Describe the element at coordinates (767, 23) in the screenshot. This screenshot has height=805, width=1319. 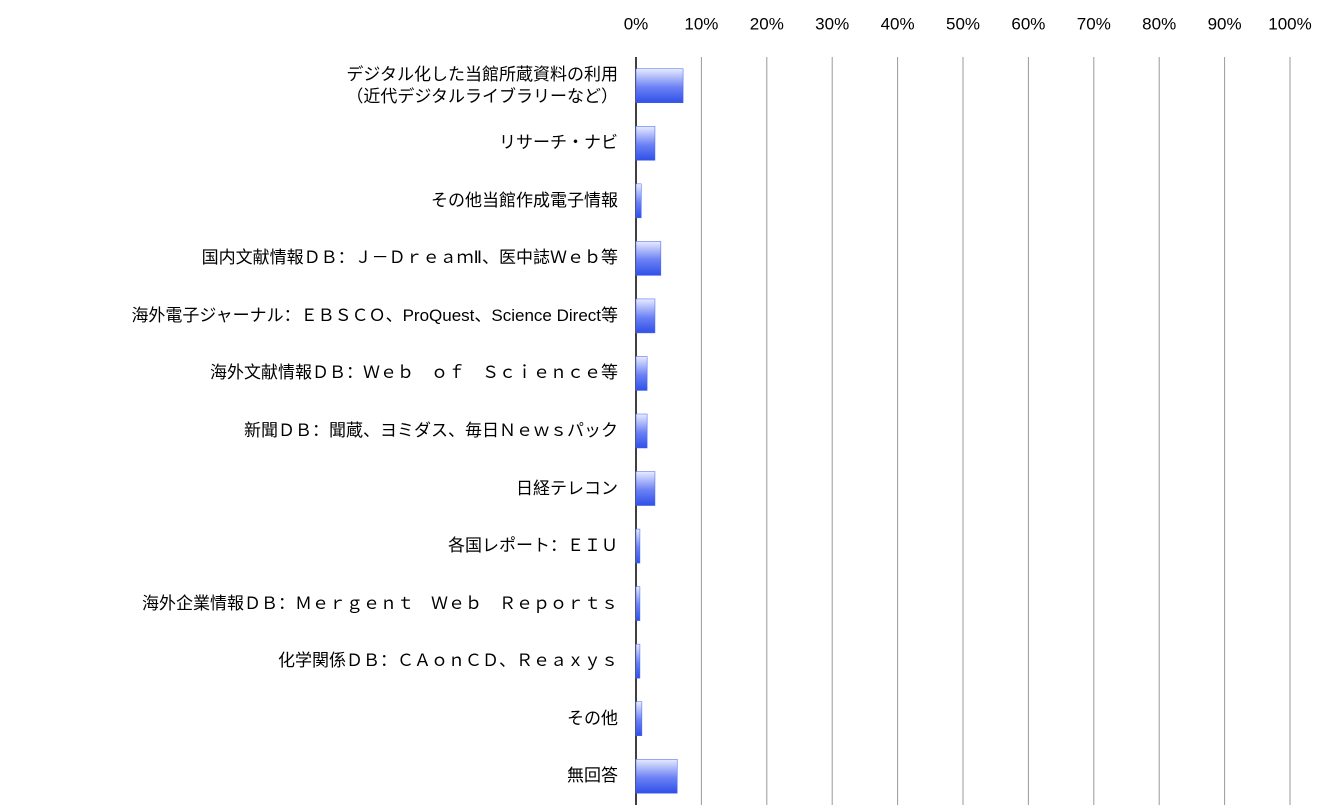
I see `x-tick-label: 20%` at that location.